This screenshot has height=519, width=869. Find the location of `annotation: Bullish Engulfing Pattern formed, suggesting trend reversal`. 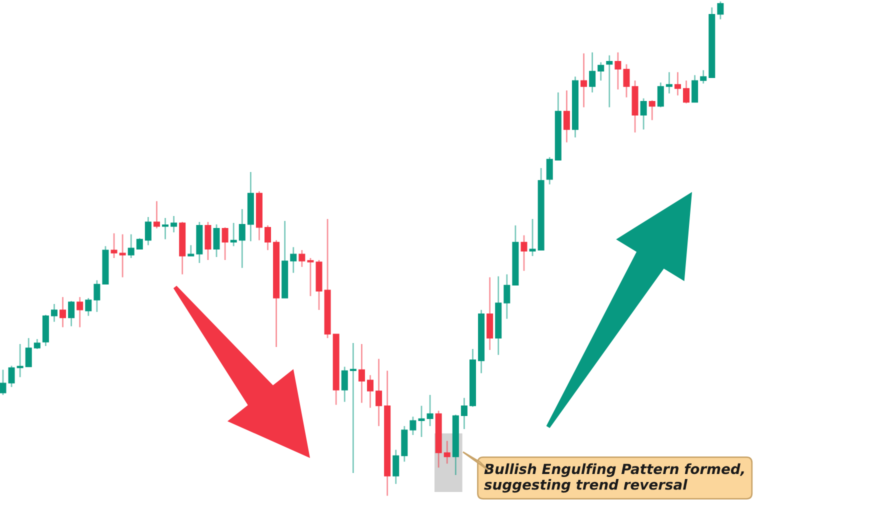

annotation: Bullish Engulfing Pattern formed, suggesting trend reversal is located at coordinates (614, 478).